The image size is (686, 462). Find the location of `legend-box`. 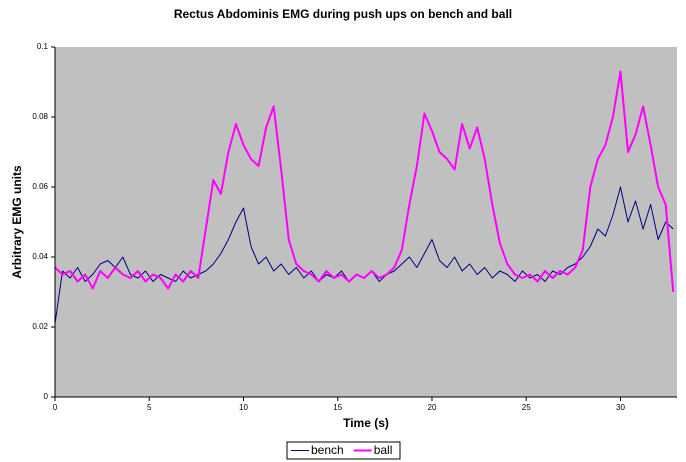

legend-box is located at coordinates (343, 450).